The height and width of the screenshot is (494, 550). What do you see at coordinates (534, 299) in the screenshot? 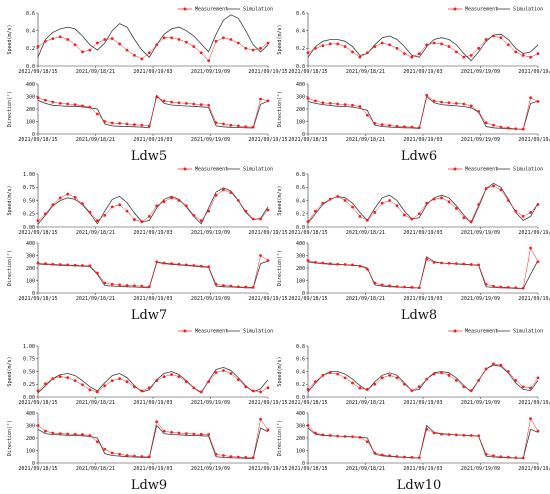
I see `direction-xtick-label: 2021/09/19/15` at bounding box center [534, 299].